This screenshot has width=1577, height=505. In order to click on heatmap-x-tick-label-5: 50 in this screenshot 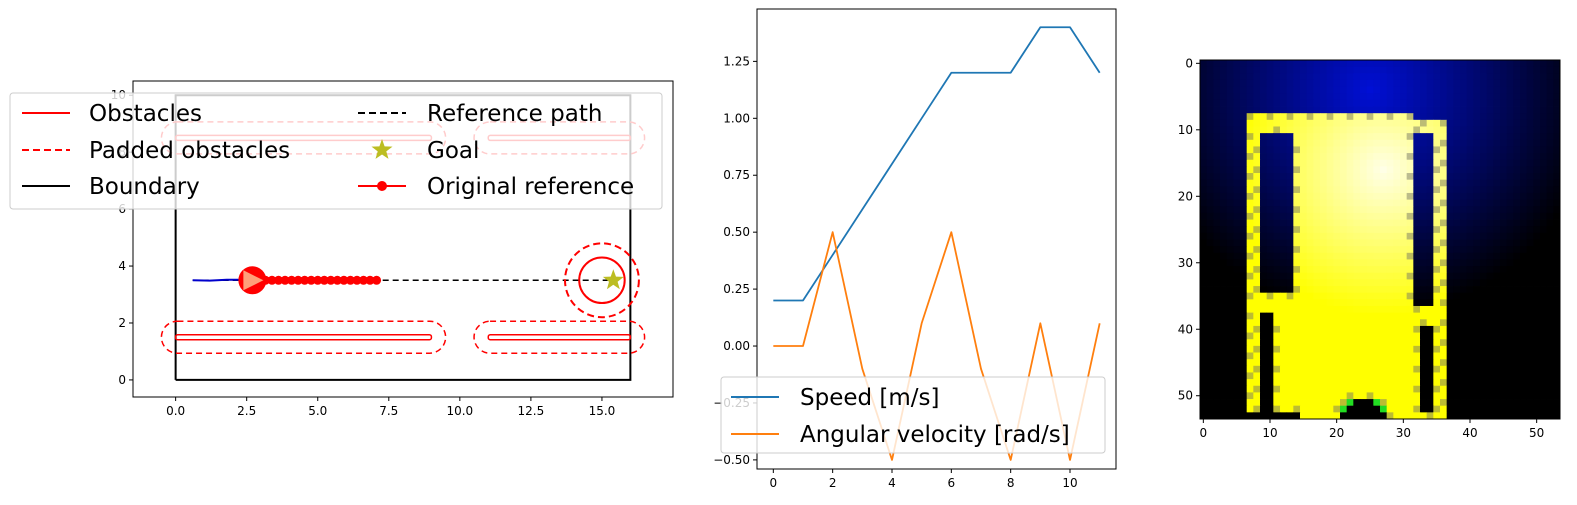, I will do `click(1536, 433)`.